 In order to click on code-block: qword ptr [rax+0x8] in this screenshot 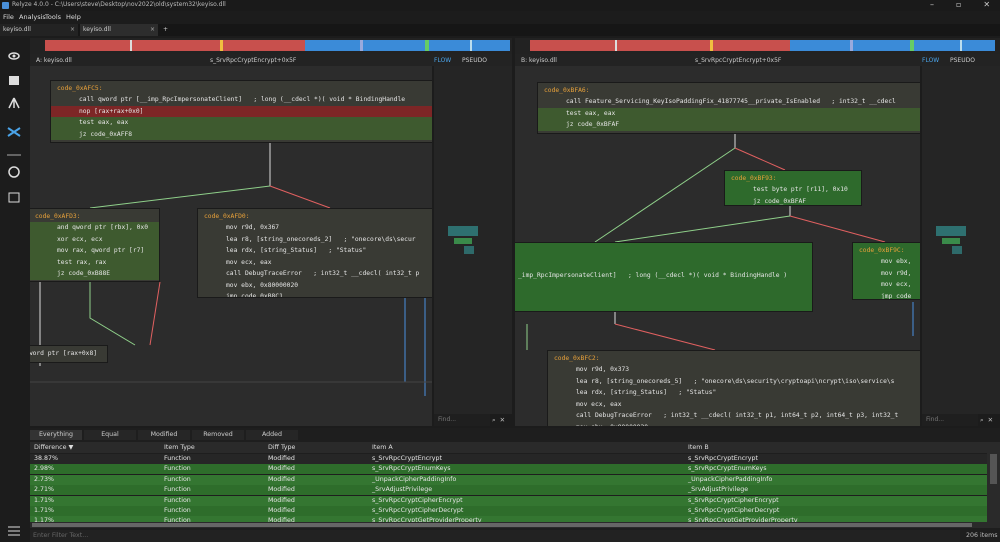, I will do `click(69, 354)`.